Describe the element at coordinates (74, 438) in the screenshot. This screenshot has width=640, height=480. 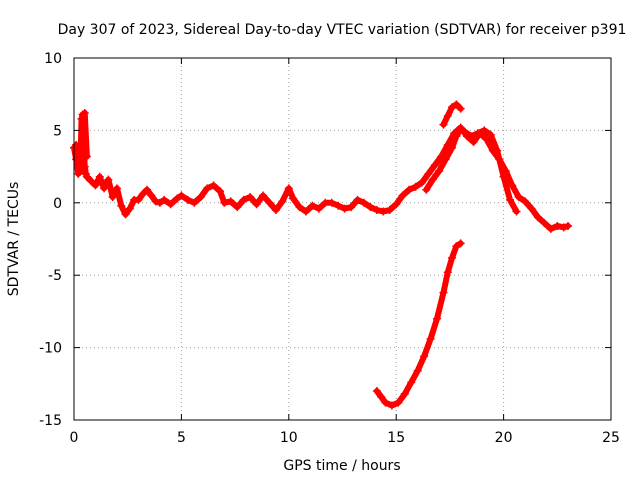
I see `x-tick-label: 0` at that location.